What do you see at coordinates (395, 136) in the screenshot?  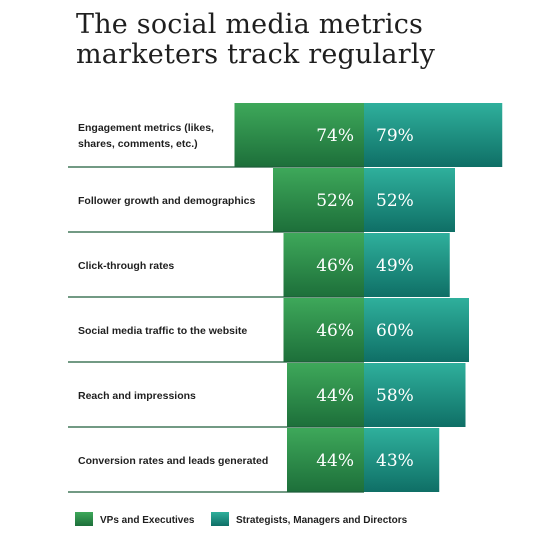 I see `data-label-strategists: 79%` at bounding box center [395, 136].